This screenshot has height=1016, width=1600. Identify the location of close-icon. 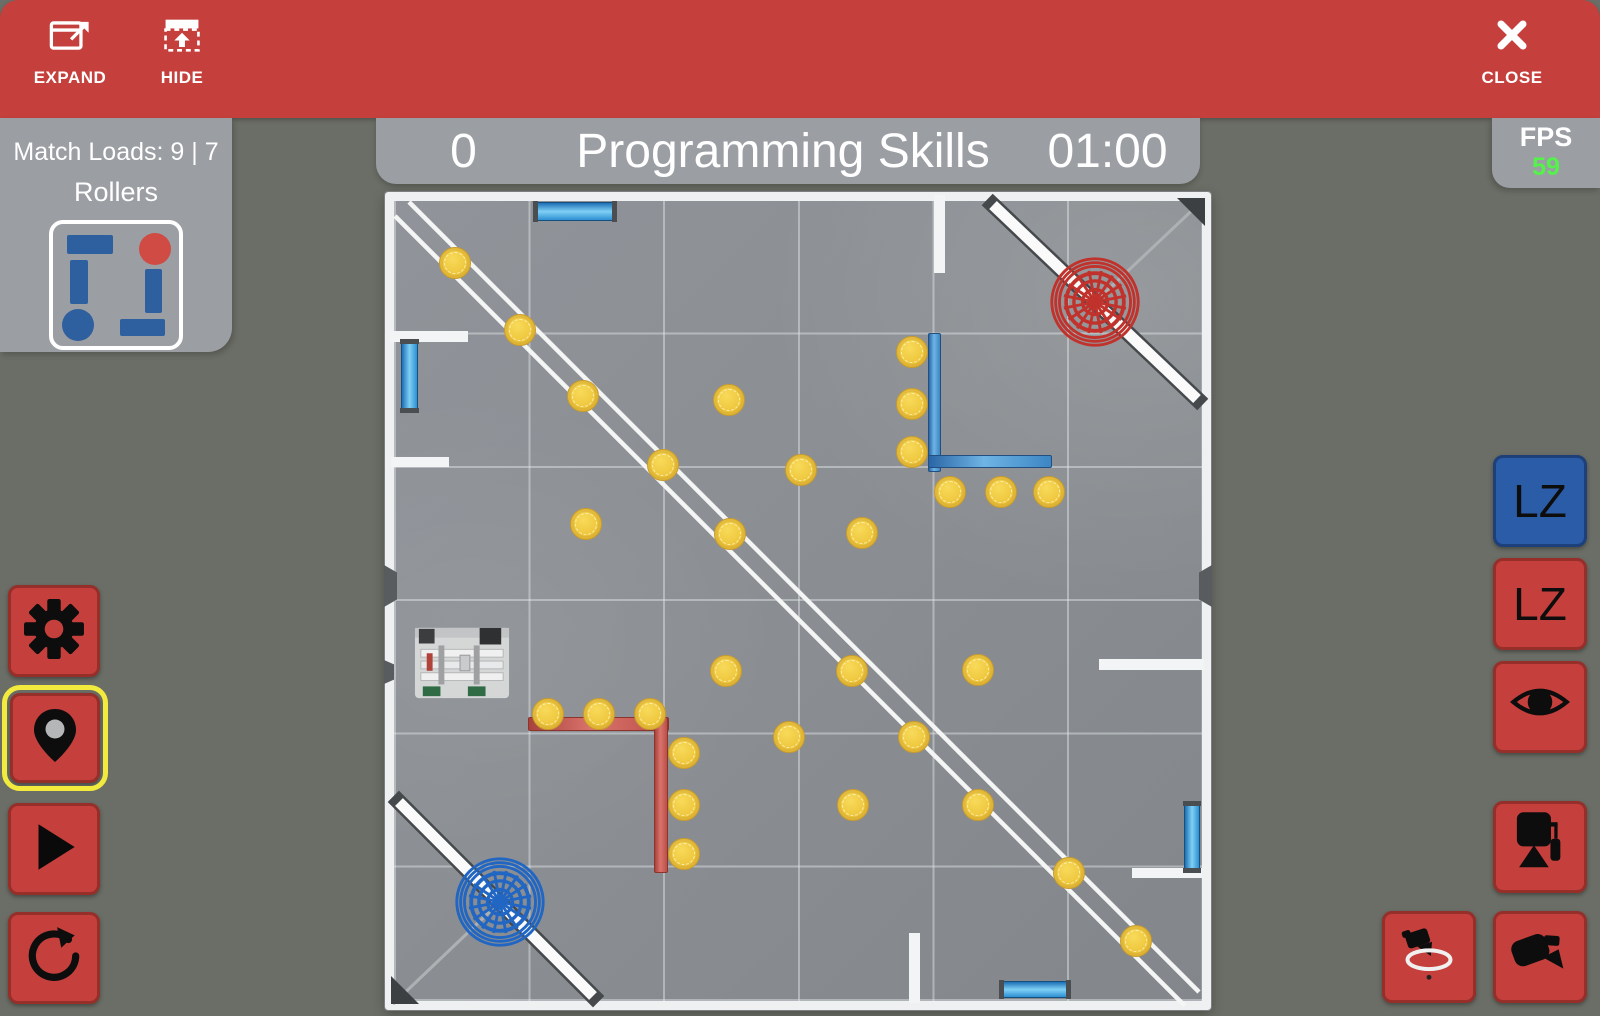
(1512, 35).